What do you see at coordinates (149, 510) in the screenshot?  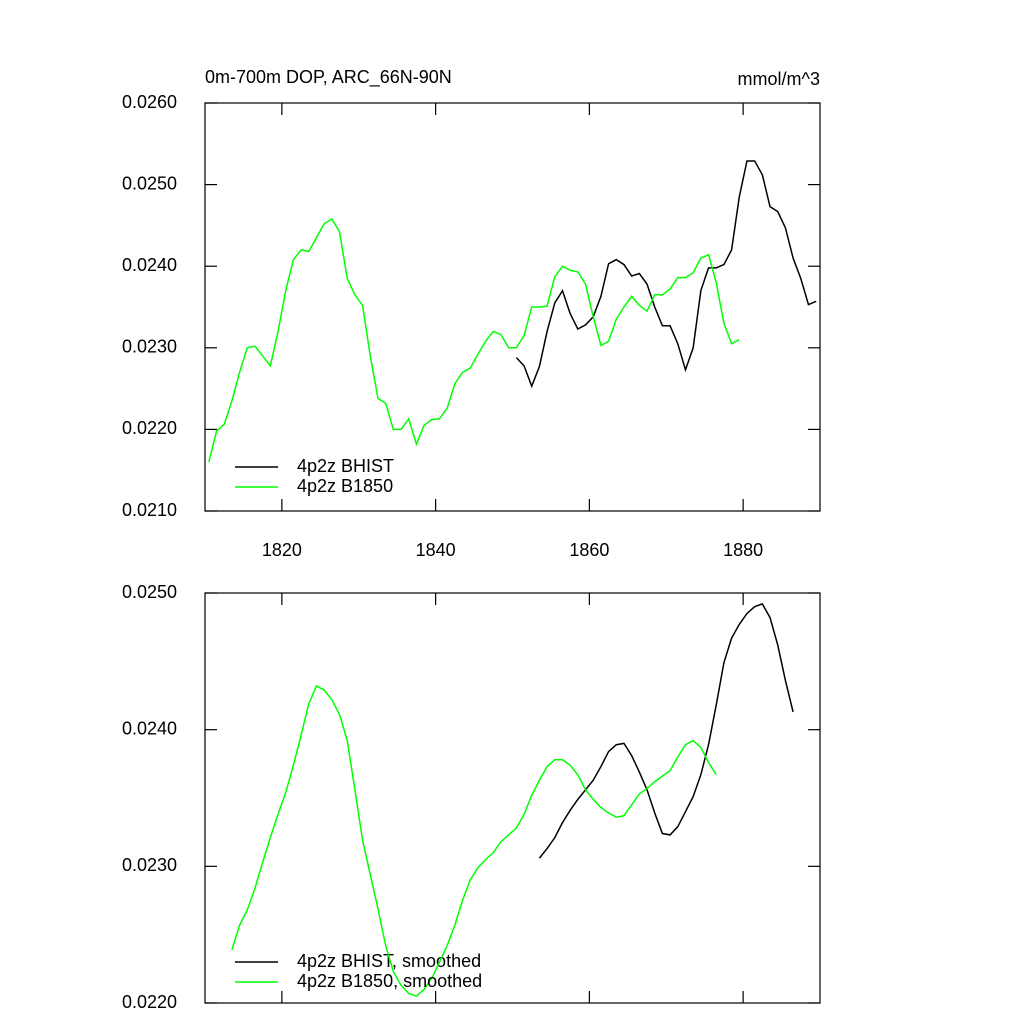 I see `y-tick-label: 0.0210` at bounding box center [149, 510].